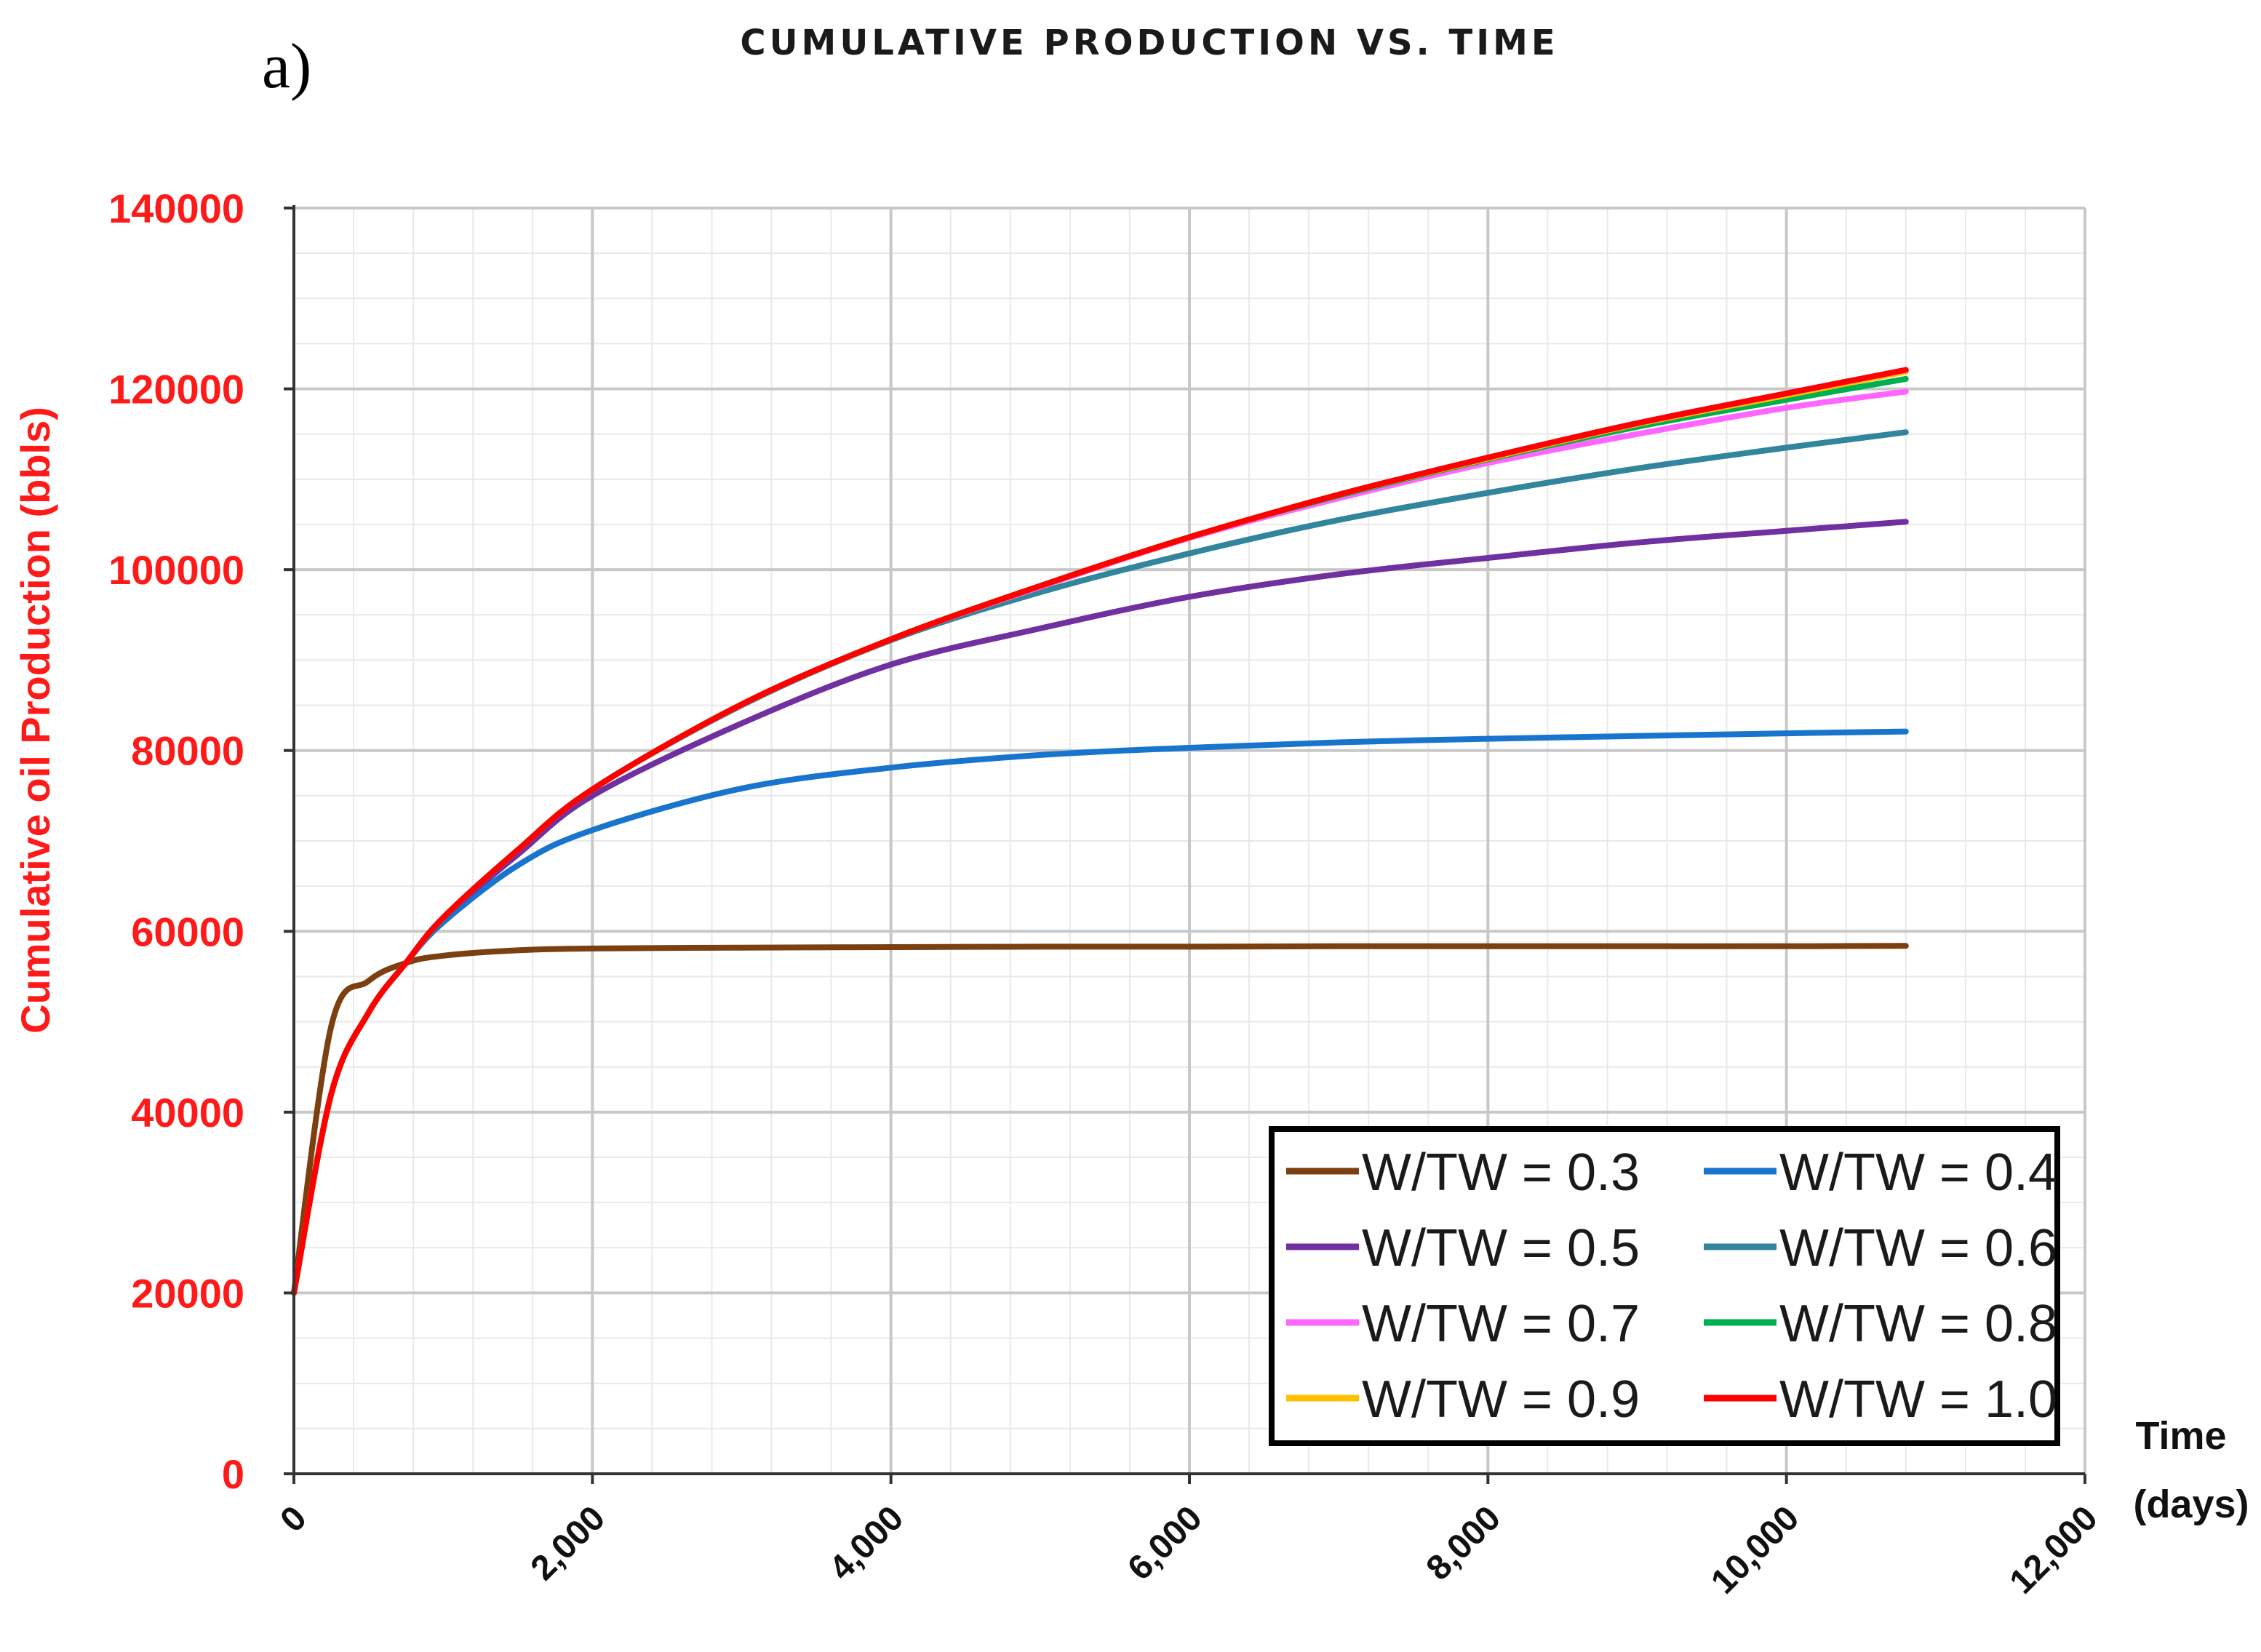  Describe the element at coordinates (188, 931) in the screenshot. I see `y-tick-label: 60000` at that location.